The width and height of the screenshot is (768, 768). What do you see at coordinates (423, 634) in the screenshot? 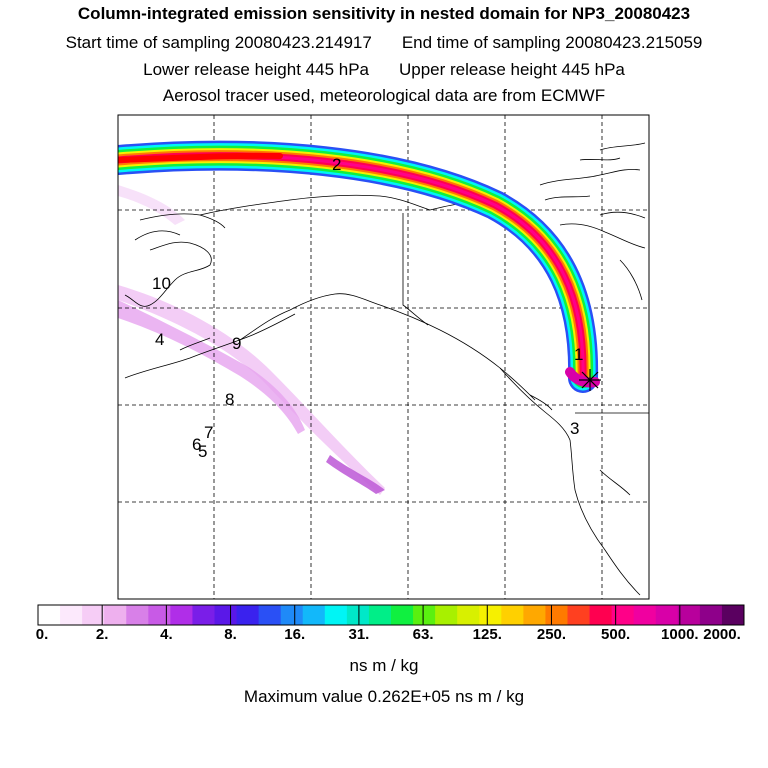
I see `color-scale-tick-label: 63.` at bounding box center [423, 634].